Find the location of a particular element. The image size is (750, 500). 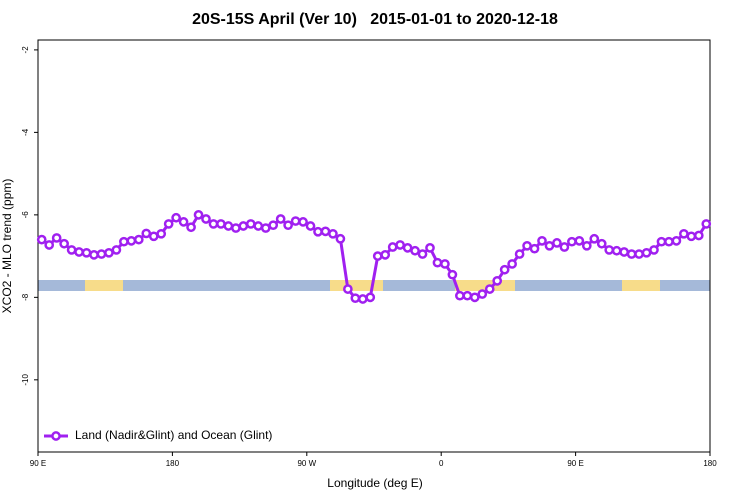

y-tick-label: -6 is located at coordinates (25, 215).